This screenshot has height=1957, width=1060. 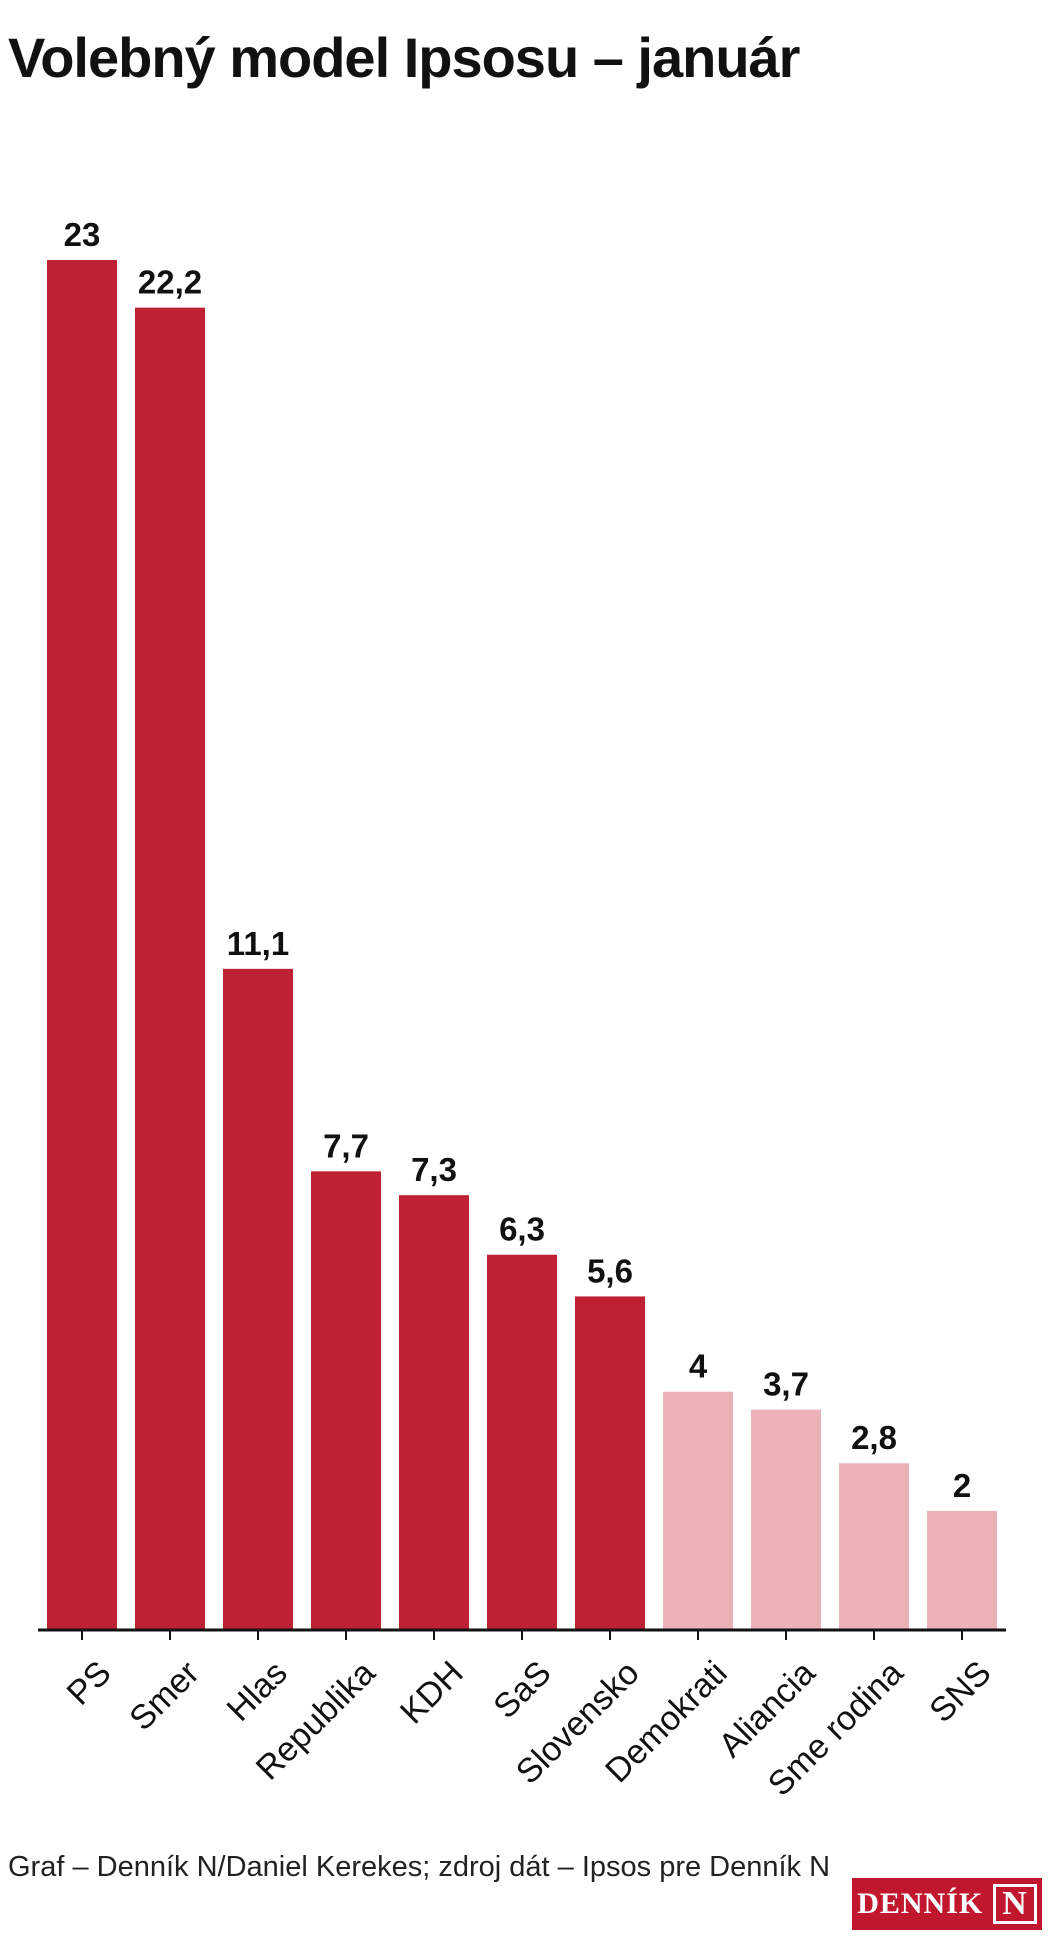 What do you see at coordinates (434, 1412) in the screenshot?
I see `bar-kdh` at bounding box center [434, 1412].